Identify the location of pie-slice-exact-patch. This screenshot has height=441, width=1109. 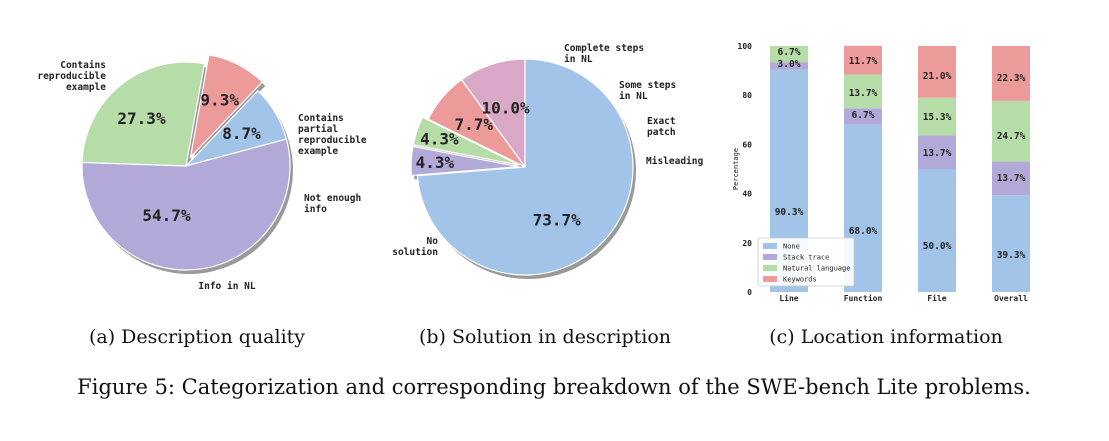
(466, 141).